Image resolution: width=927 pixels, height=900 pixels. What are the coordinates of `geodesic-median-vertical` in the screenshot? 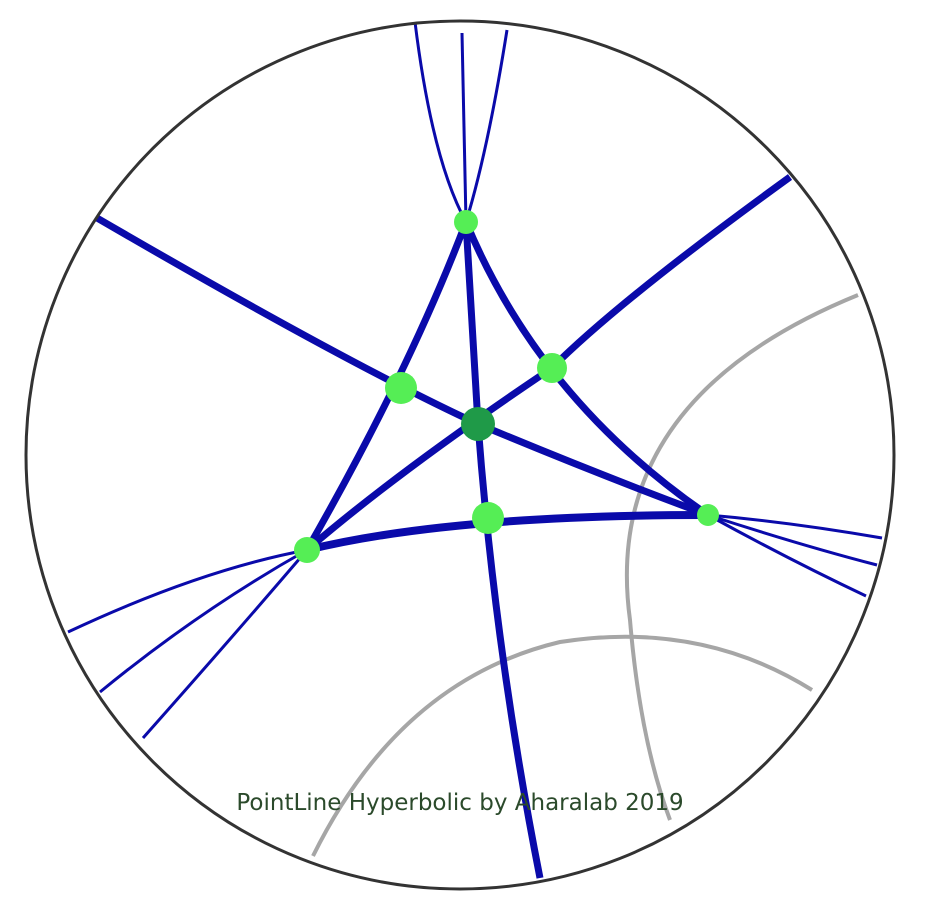 It's located at (503, 550).